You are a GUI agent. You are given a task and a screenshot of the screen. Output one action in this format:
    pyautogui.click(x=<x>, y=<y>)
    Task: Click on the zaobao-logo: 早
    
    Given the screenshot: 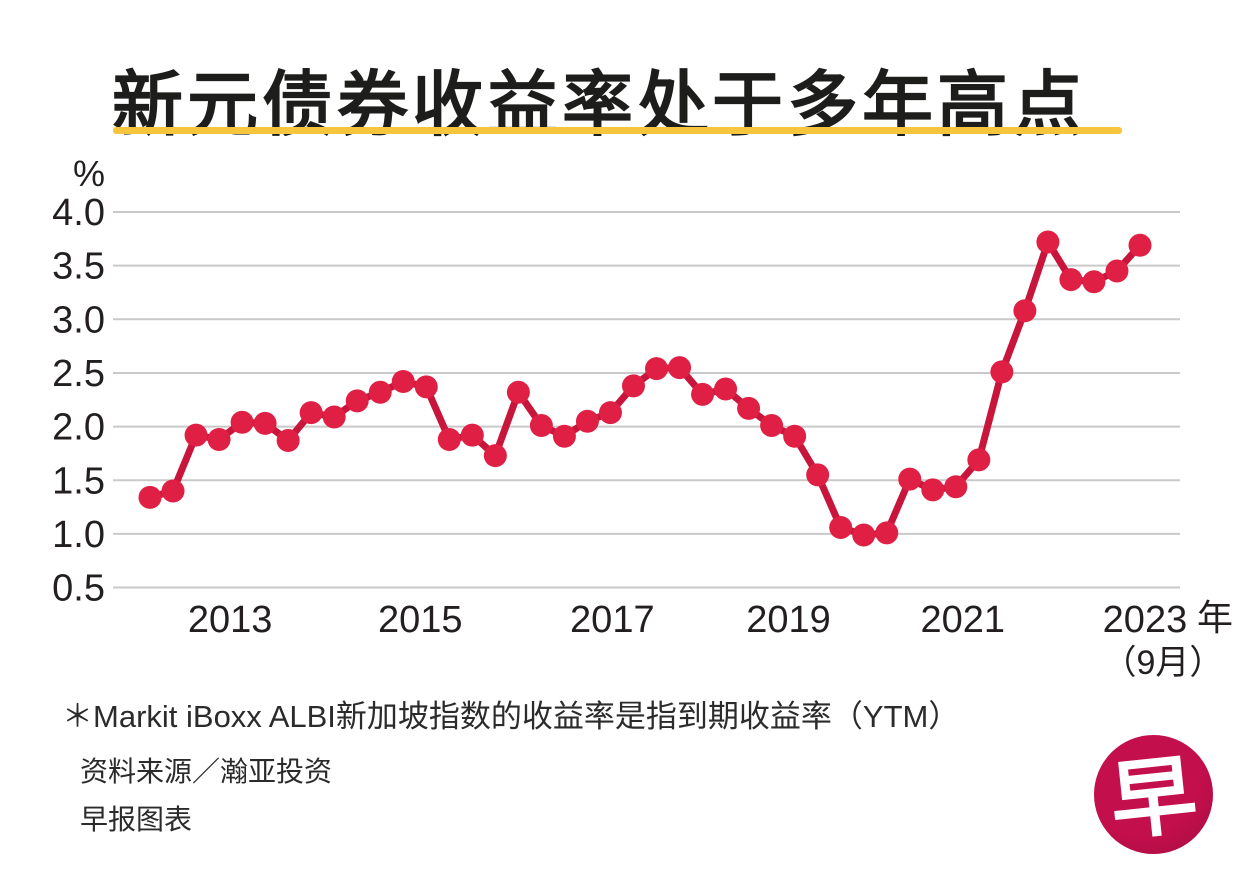 What is the action you would take?
    pyautogui.click(x=1153, y=794)
    